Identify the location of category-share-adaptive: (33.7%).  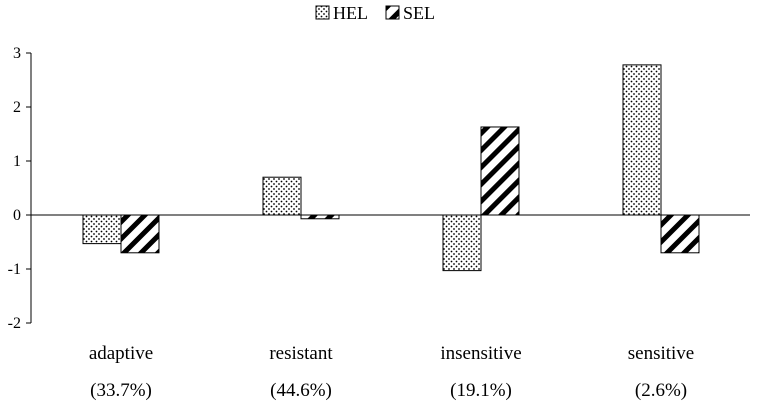
(121, 390).